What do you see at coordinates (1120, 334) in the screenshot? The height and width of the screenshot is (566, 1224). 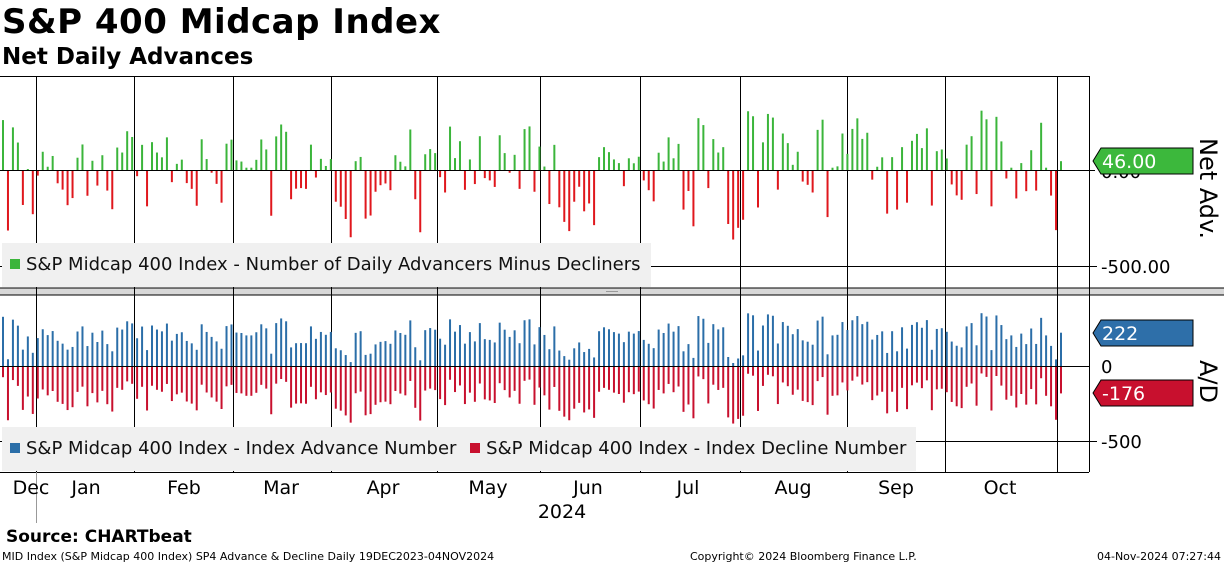 I see `advance-last-value-text: 222` at bounding box center [1120, 334].